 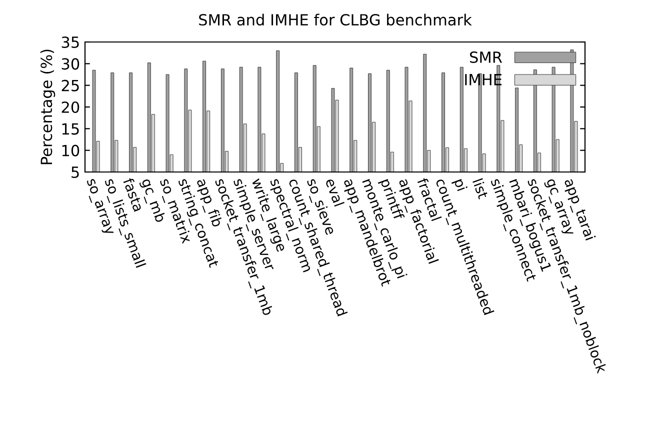 What do you see at coordinates (70, 86) in the screenshot?
I see `y-tick-label: 25` at bounding box center [70, 86].